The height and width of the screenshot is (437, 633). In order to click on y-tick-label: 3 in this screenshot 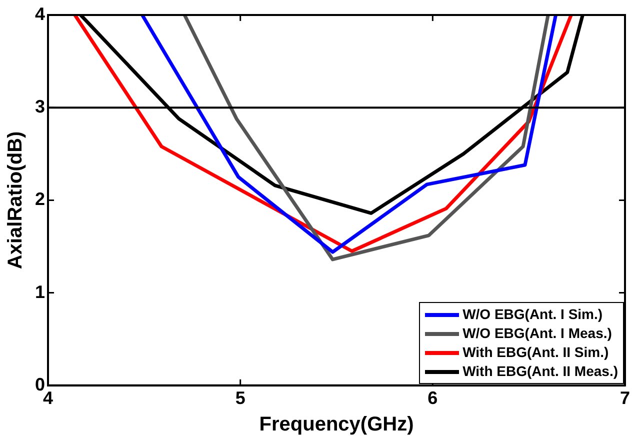, I will do `click(40, 106)`.